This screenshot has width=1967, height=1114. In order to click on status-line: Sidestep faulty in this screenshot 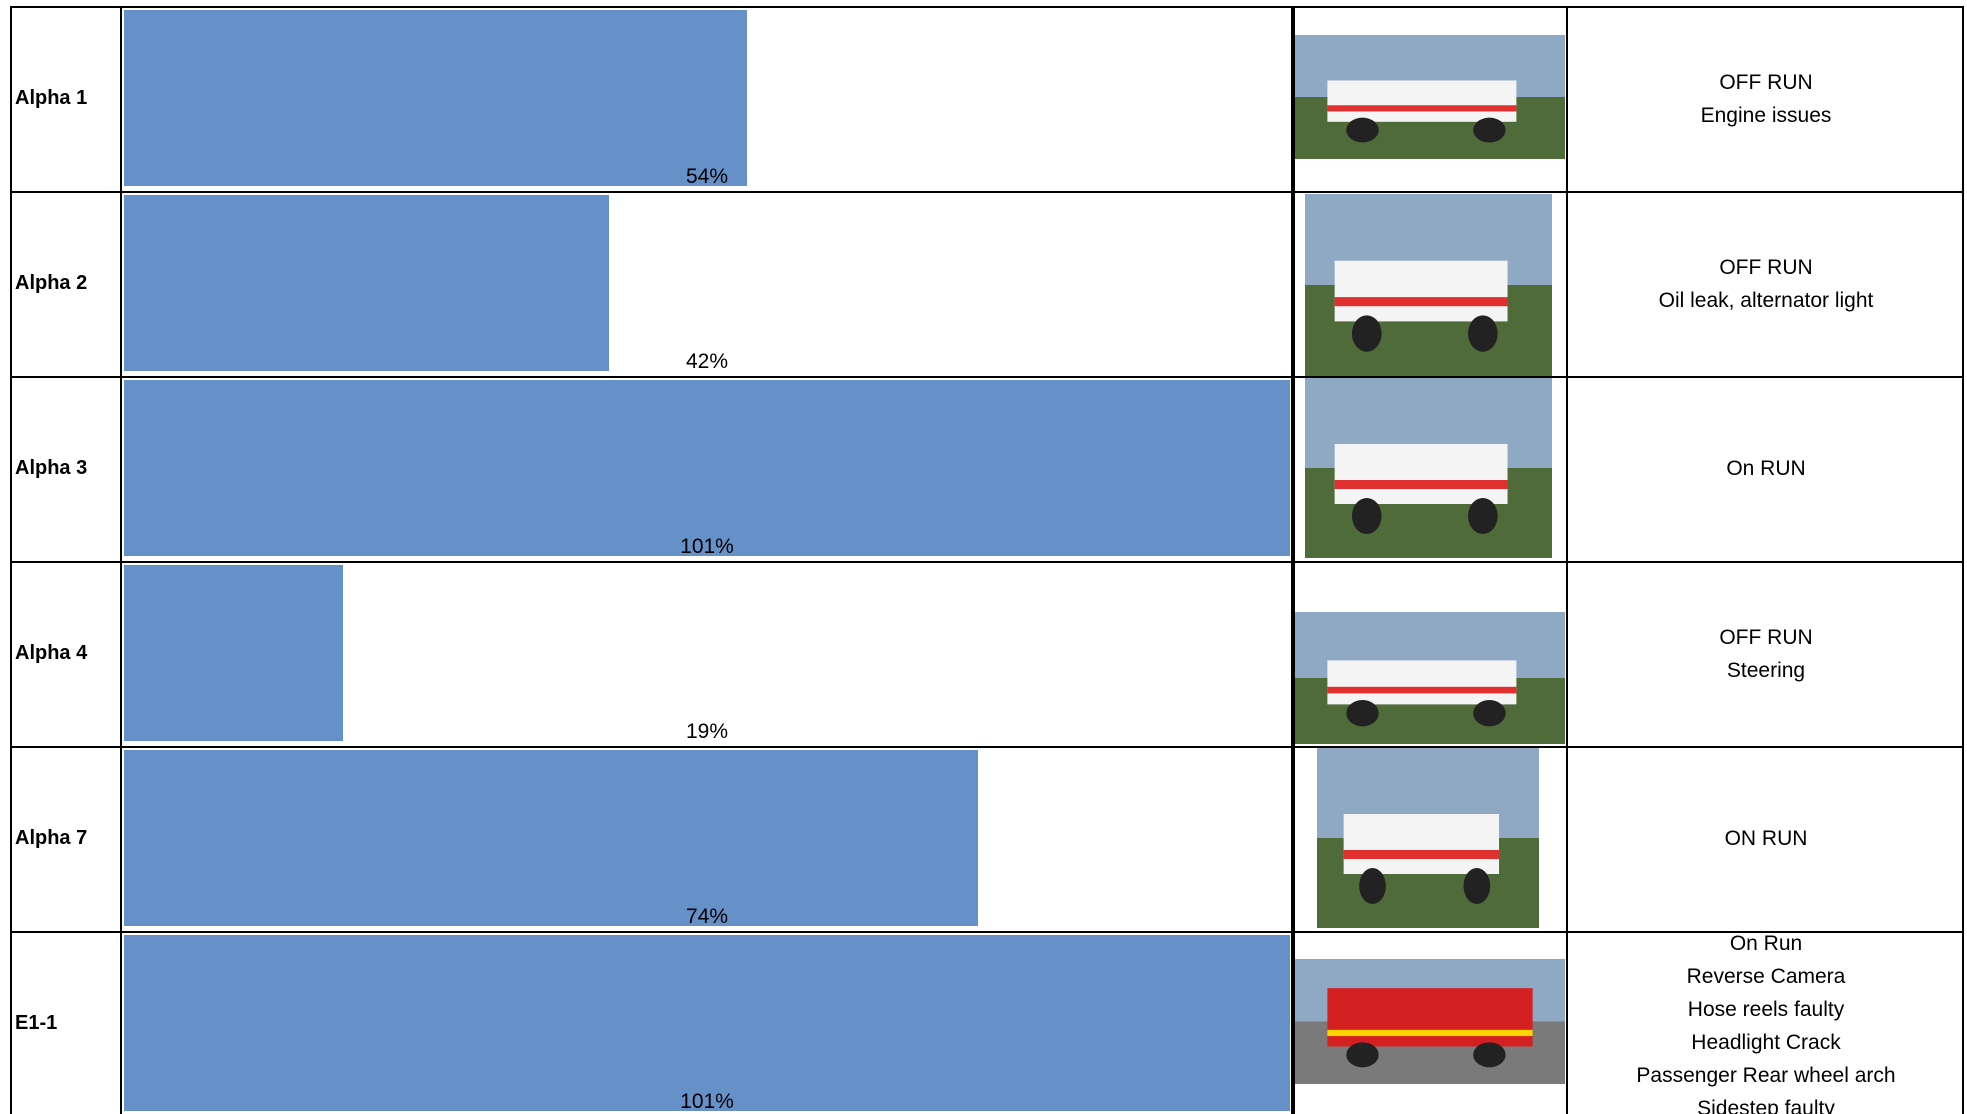, I will do `click(1766, 1105)`.